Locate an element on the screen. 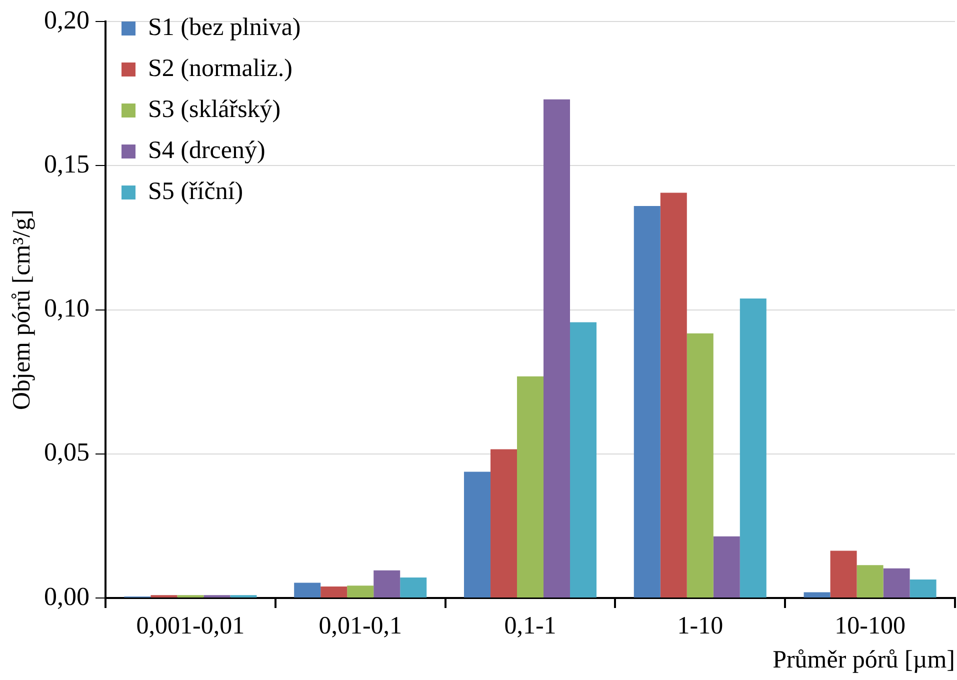 The width and height of the screenshot is (957, 680). y-tick-label: 0,10 is located at coordinates (67, 308).